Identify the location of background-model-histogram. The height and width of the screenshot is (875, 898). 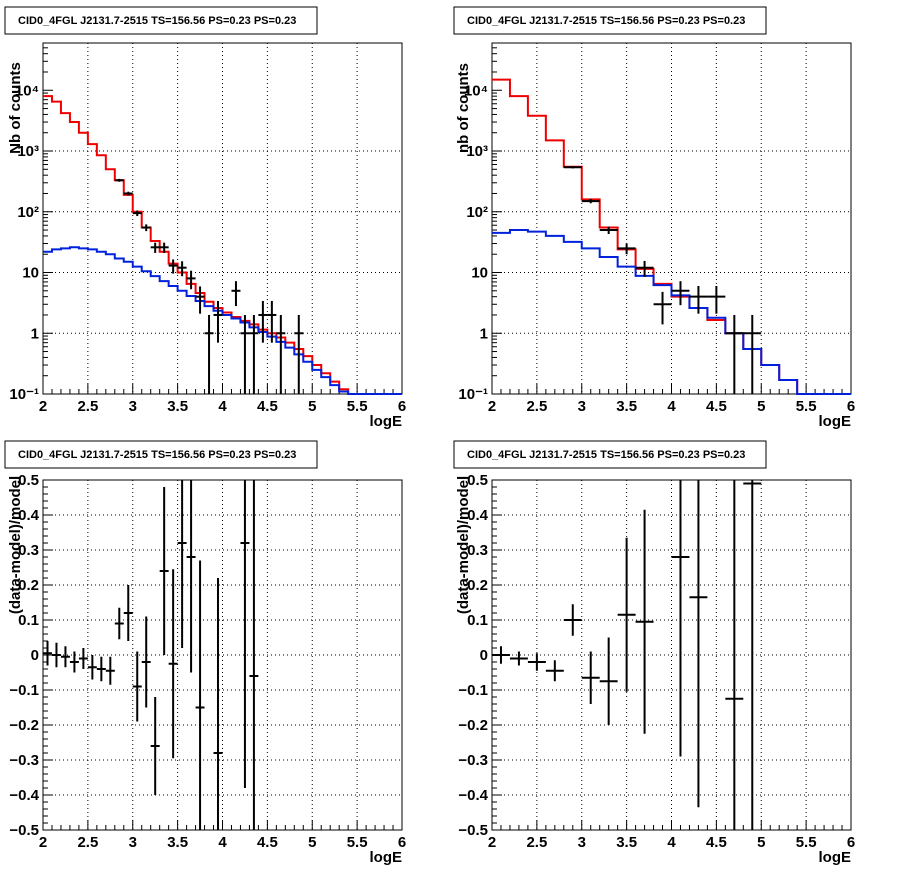
(222, 320).